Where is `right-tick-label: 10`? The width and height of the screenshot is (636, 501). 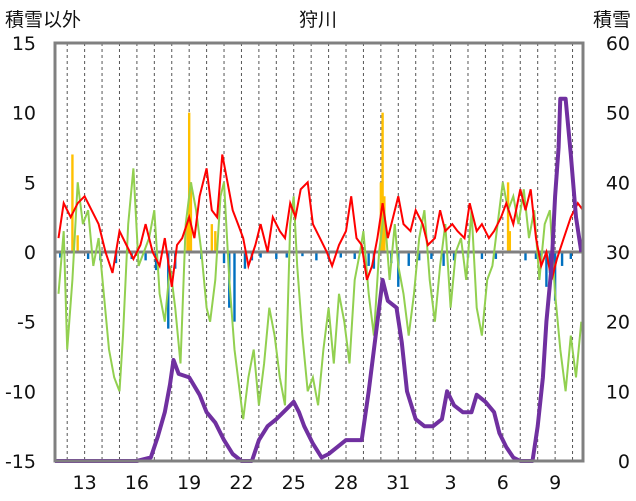 right-tick-label: 10 is located at coordinates (618, 392).